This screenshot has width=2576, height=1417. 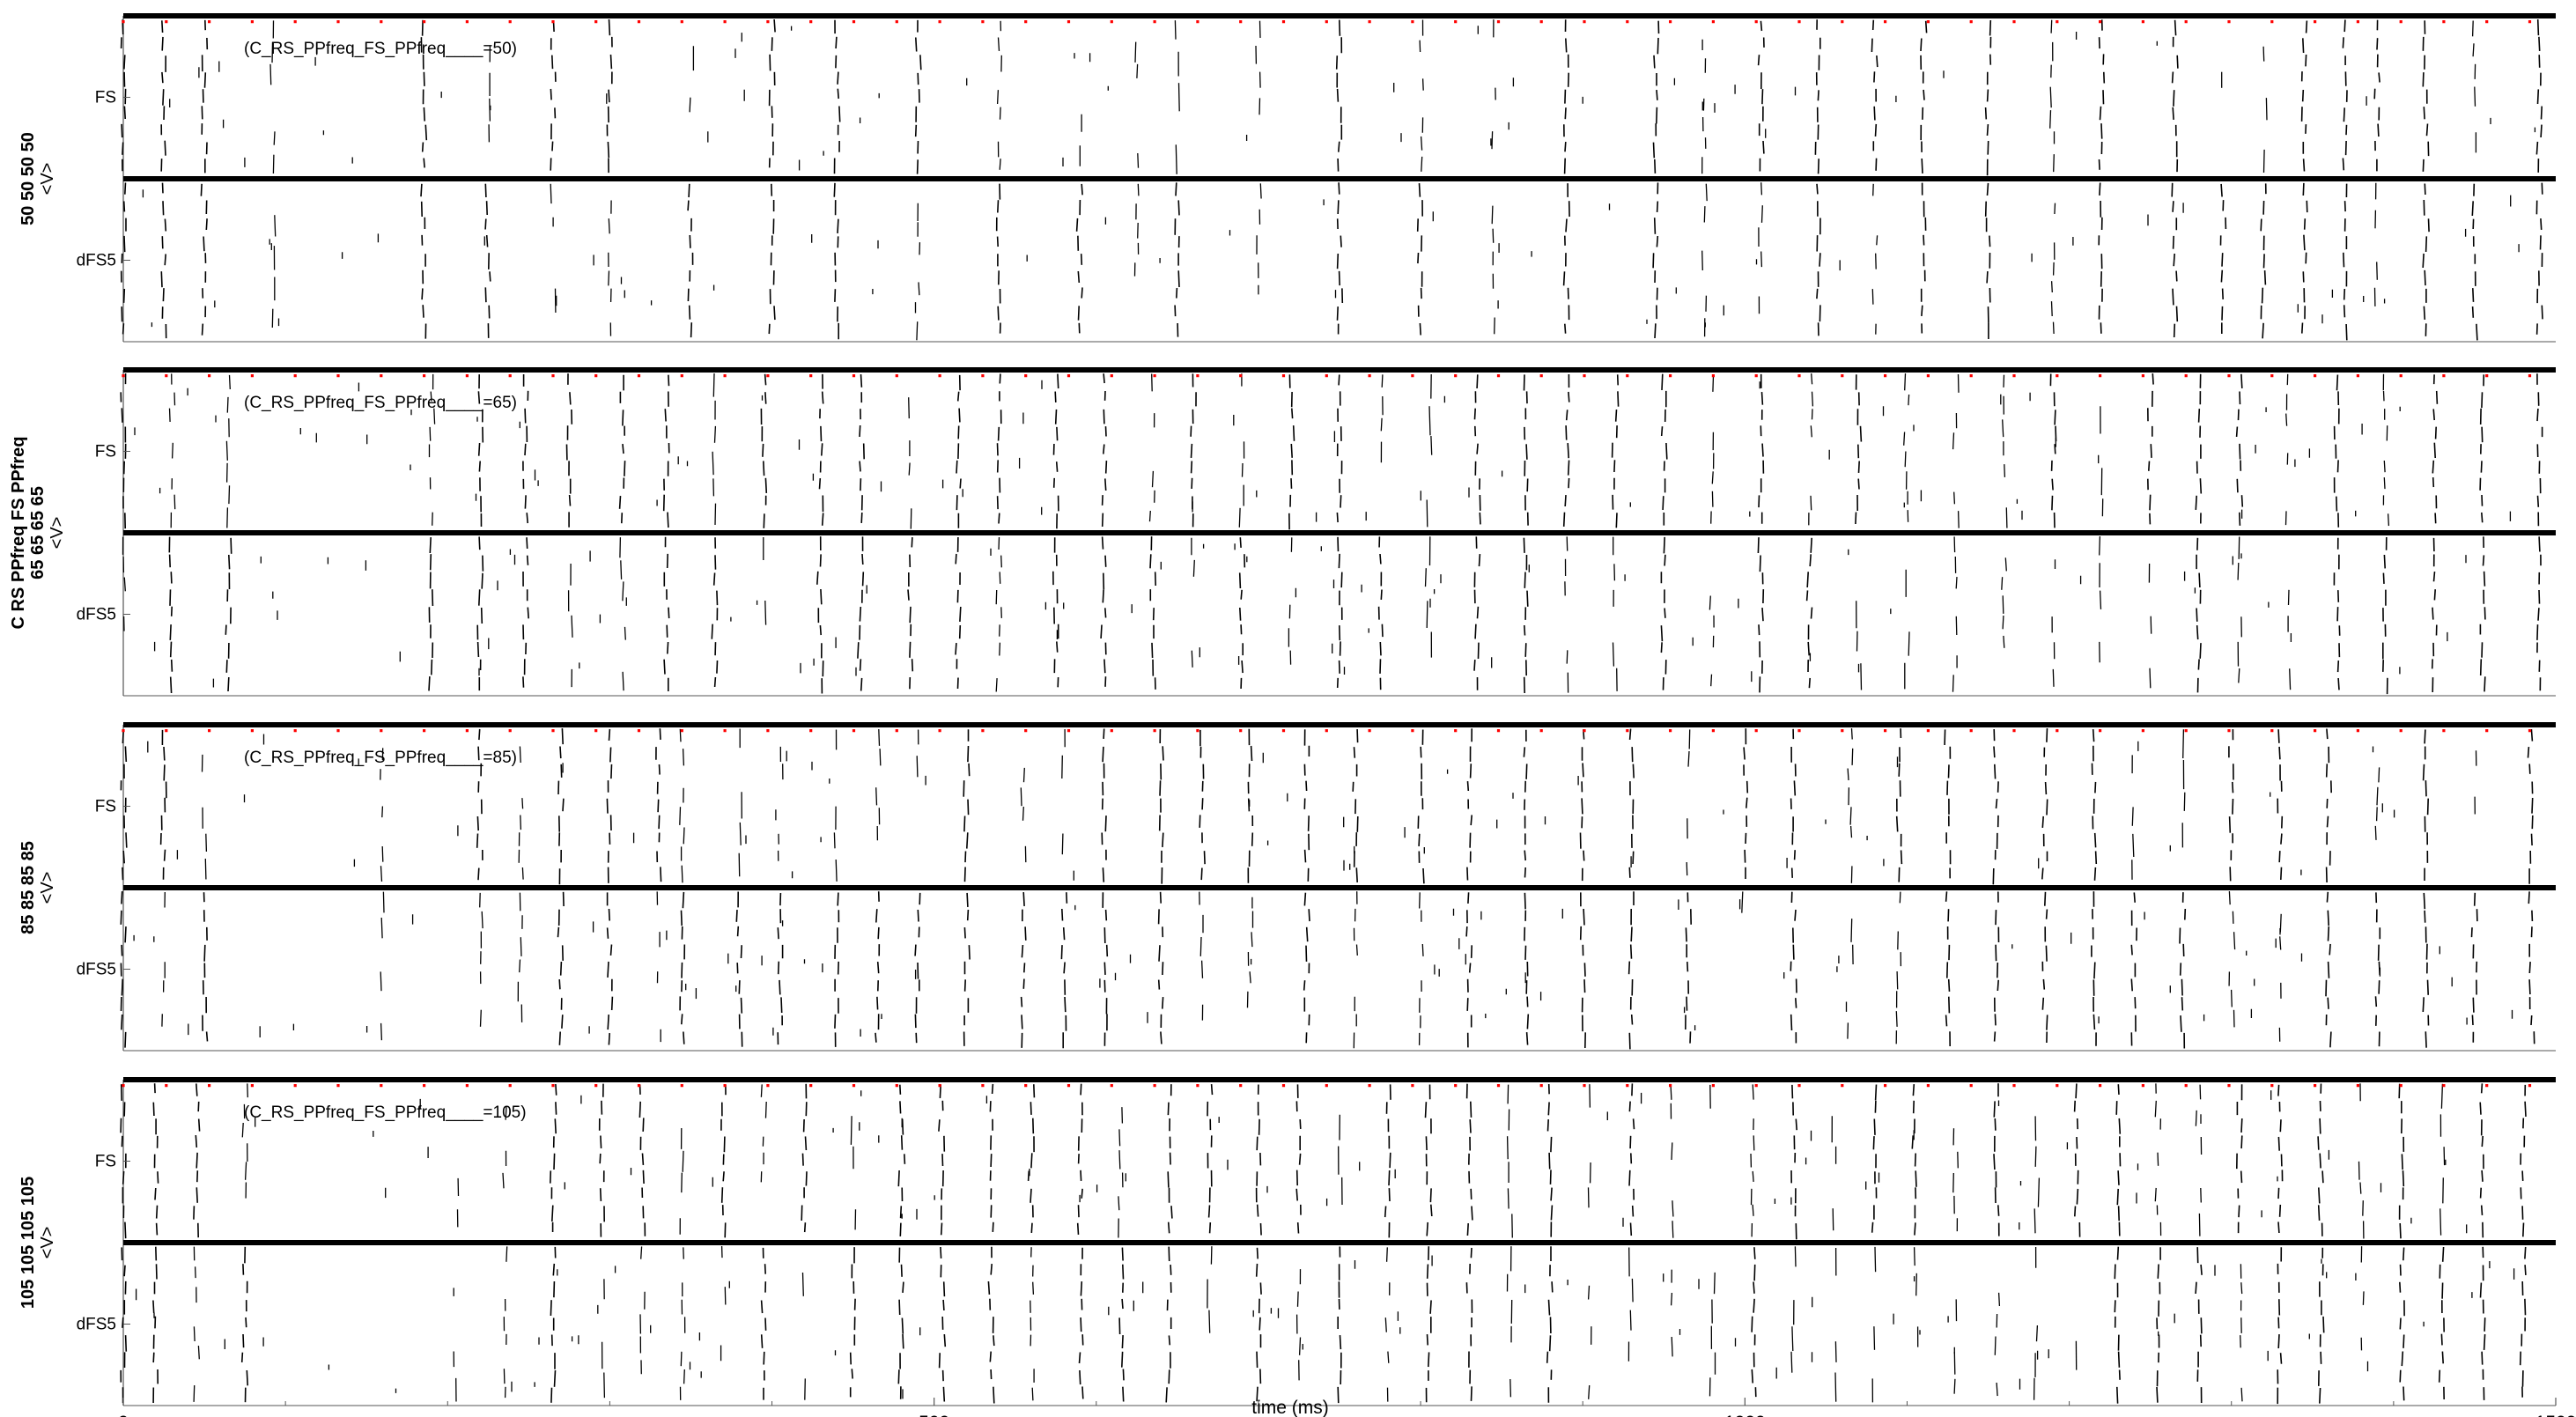 I want to click on panel-ylabel: 50 50 50 50<V>, so click(x=37, y=178).